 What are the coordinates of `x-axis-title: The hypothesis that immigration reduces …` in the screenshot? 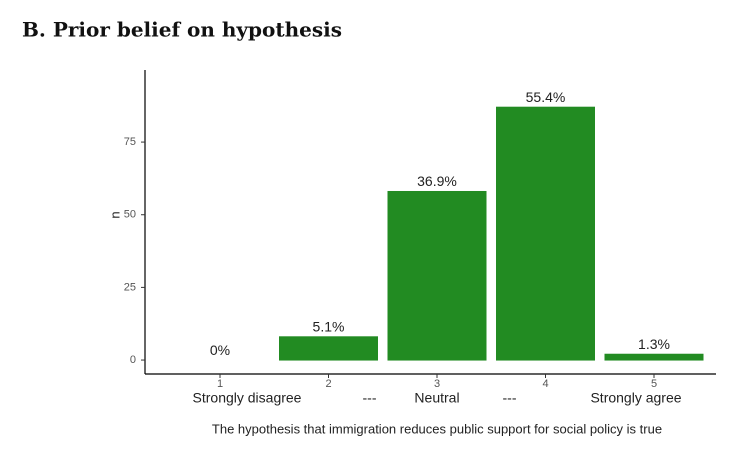 It's located at (437, 428).